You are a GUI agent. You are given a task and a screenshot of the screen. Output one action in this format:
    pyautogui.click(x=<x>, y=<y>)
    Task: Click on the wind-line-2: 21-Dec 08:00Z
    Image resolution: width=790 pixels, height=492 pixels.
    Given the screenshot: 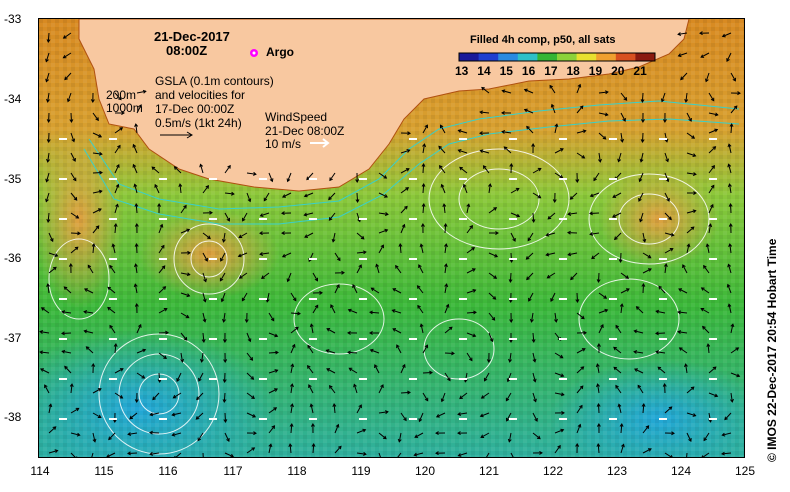 What is the action you would take?
    pyautogui.click(x=305, y=131)
    